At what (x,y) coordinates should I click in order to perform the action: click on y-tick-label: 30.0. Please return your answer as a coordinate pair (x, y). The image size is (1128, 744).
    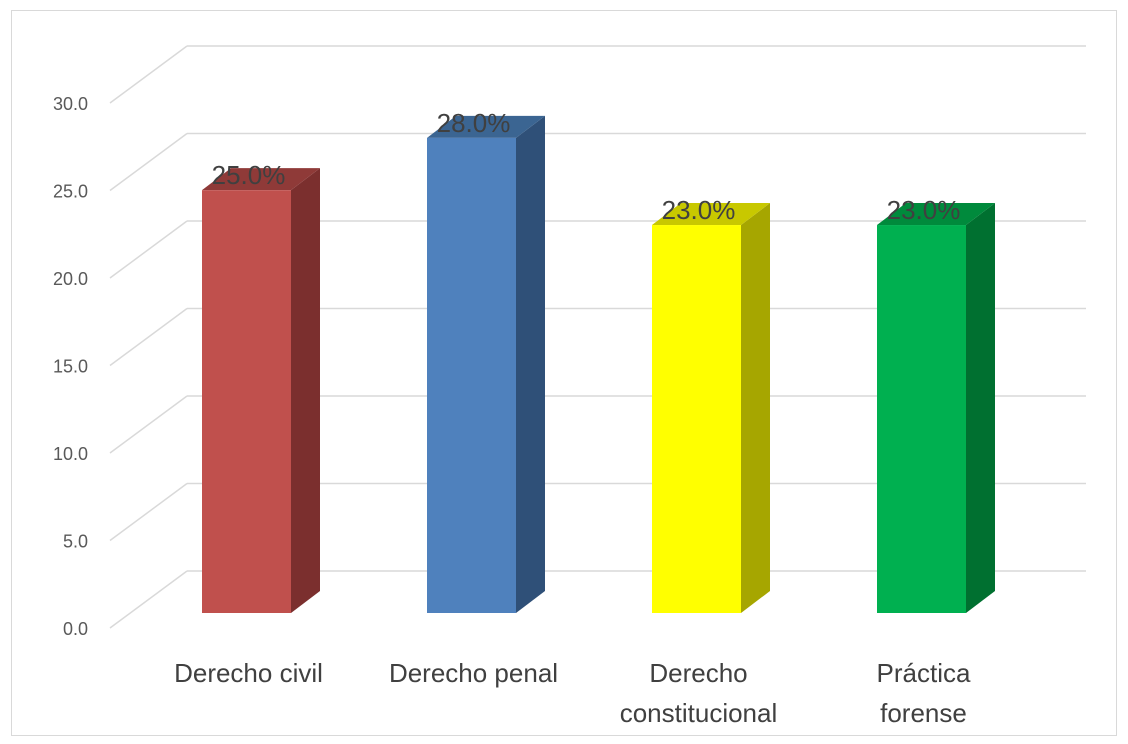
    Looking at the image, I should click on (70, 104).